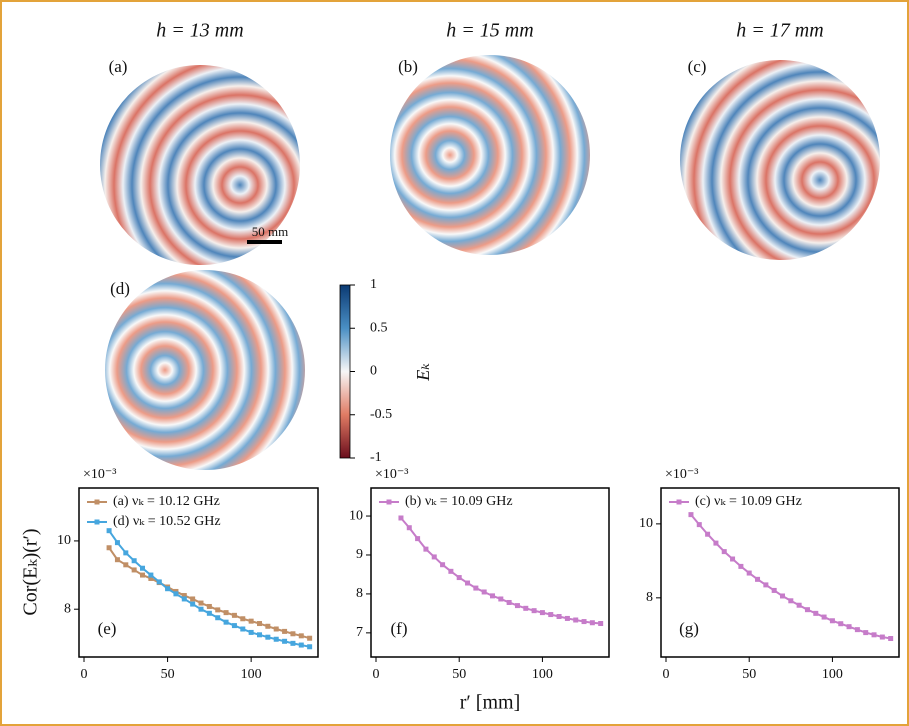  I want to click on legend-label: (c) νₖ = 10.09 GHz, so click(748, 501).